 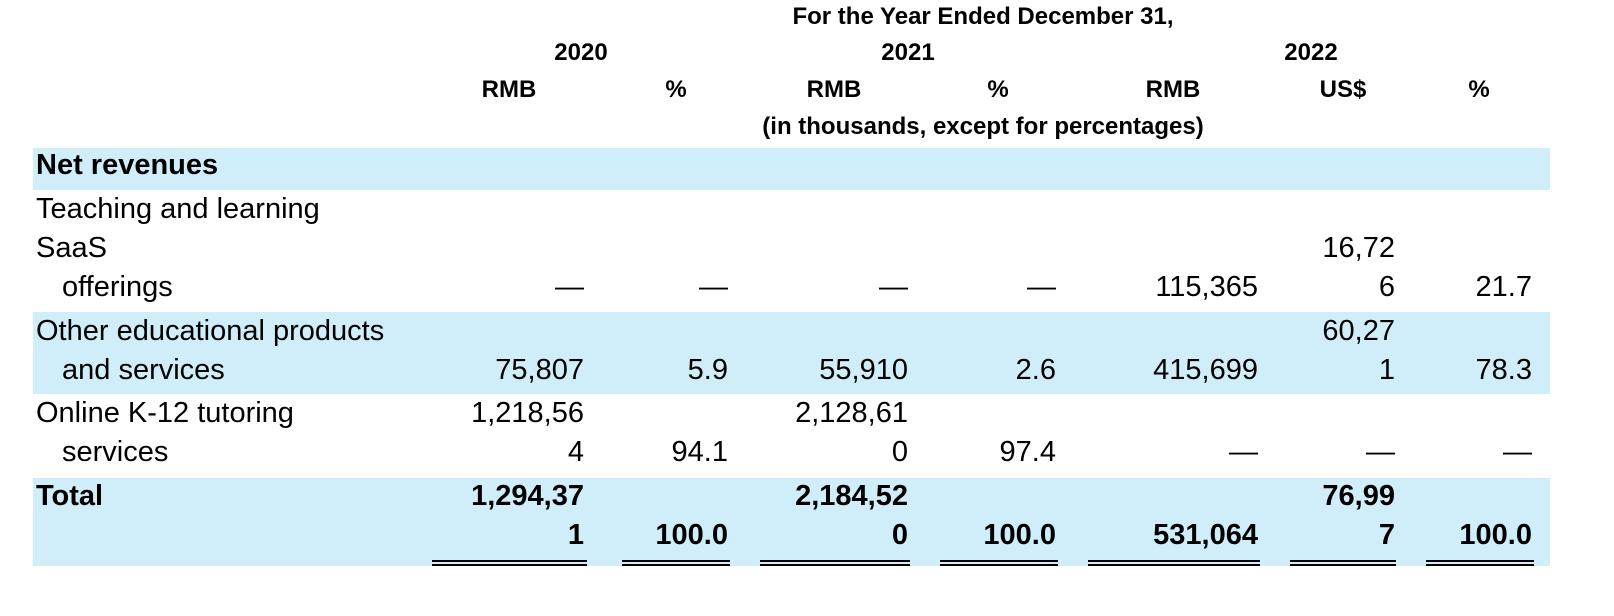 What do you see at coordinates (791, 353) in the screenshot?
I see `row-background-other-educational` at bounding box center [791, 353].